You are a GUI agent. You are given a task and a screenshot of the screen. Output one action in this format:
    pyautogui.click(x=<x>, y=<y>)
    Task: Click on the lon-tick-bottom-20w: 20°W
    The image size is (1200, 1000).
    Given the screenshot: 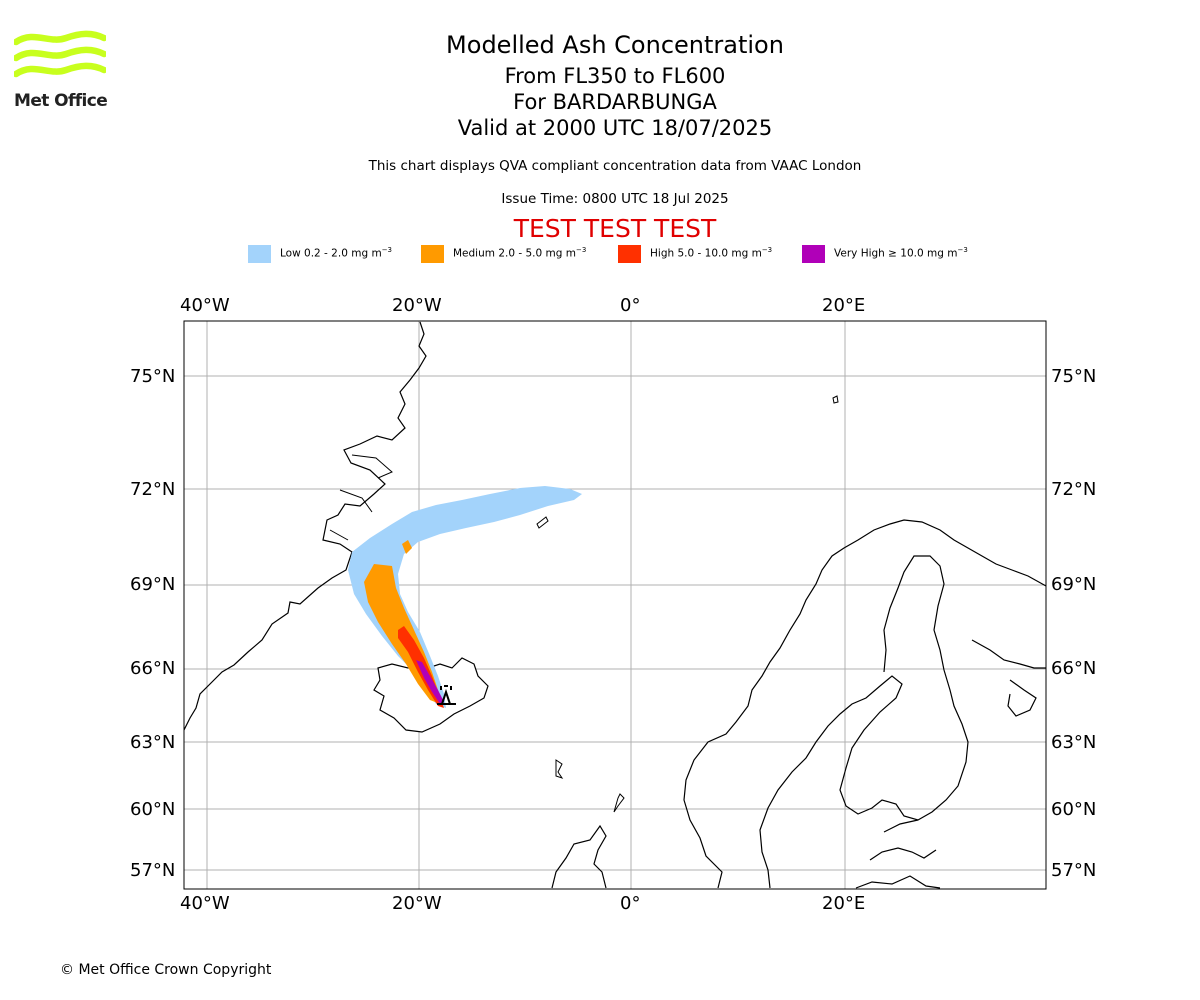 What is the action you would take?
    pyautogui.click(x=417, y=903)
    